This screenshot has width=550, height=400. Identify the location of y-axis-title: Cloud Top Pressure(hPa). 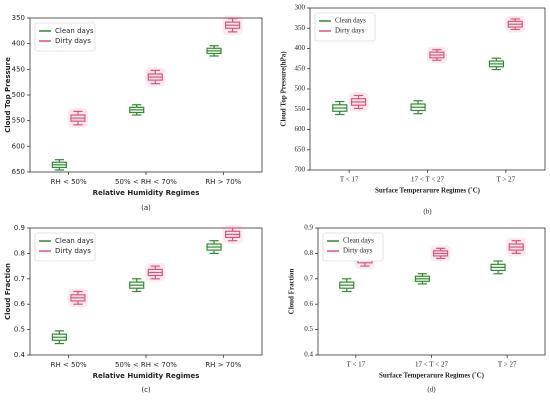
(284, 89).